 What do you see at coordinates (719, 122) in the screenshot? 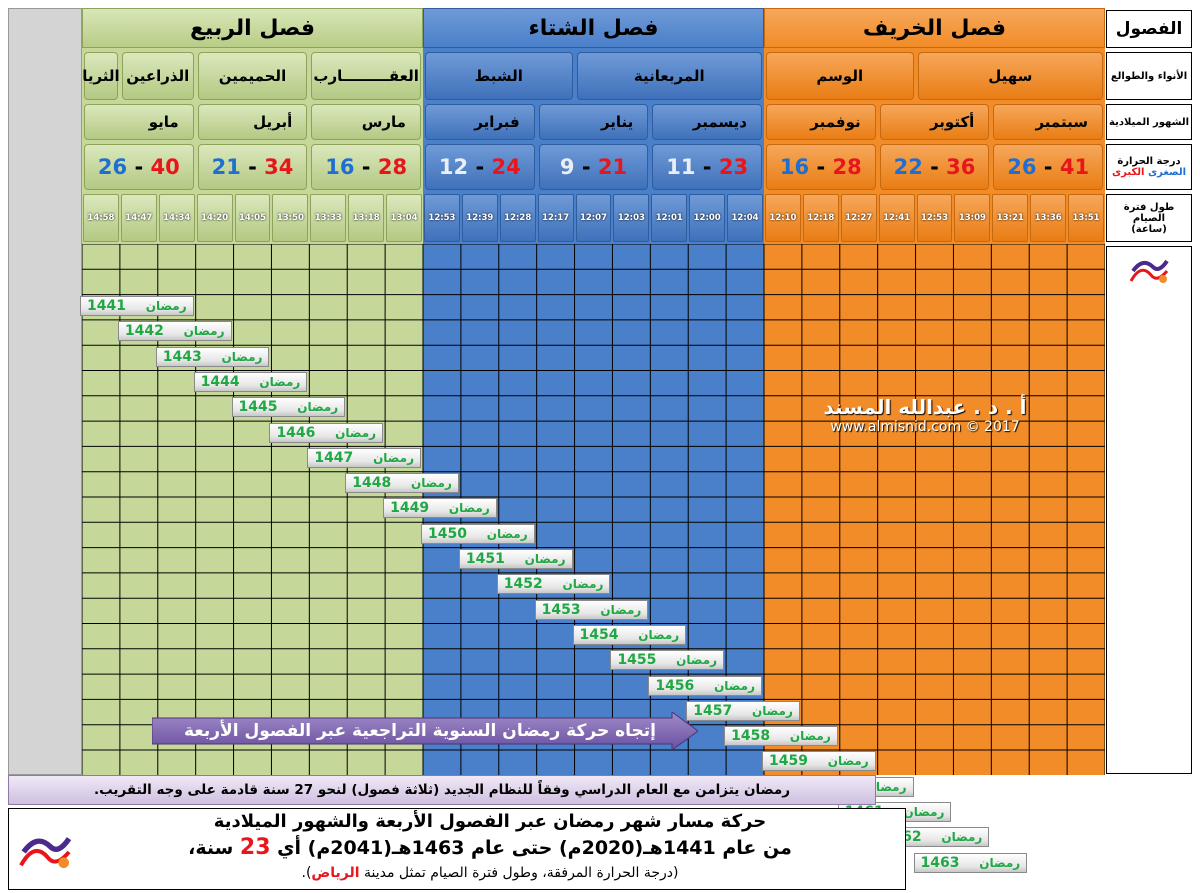
I see `month-name: ديسمبر` at bounding box center [719, 122].